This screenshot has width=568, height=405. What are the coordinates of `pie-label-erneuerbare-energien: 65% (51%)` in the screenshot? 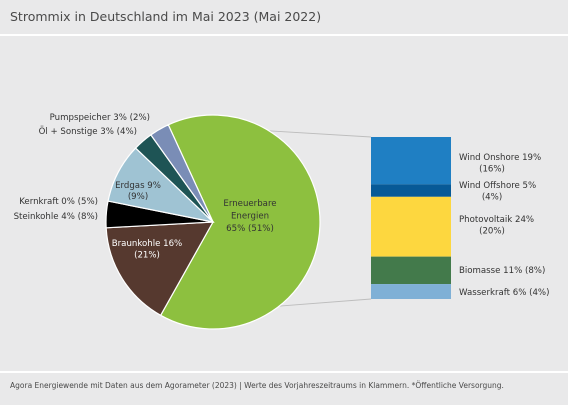 It's located at (250, 229).